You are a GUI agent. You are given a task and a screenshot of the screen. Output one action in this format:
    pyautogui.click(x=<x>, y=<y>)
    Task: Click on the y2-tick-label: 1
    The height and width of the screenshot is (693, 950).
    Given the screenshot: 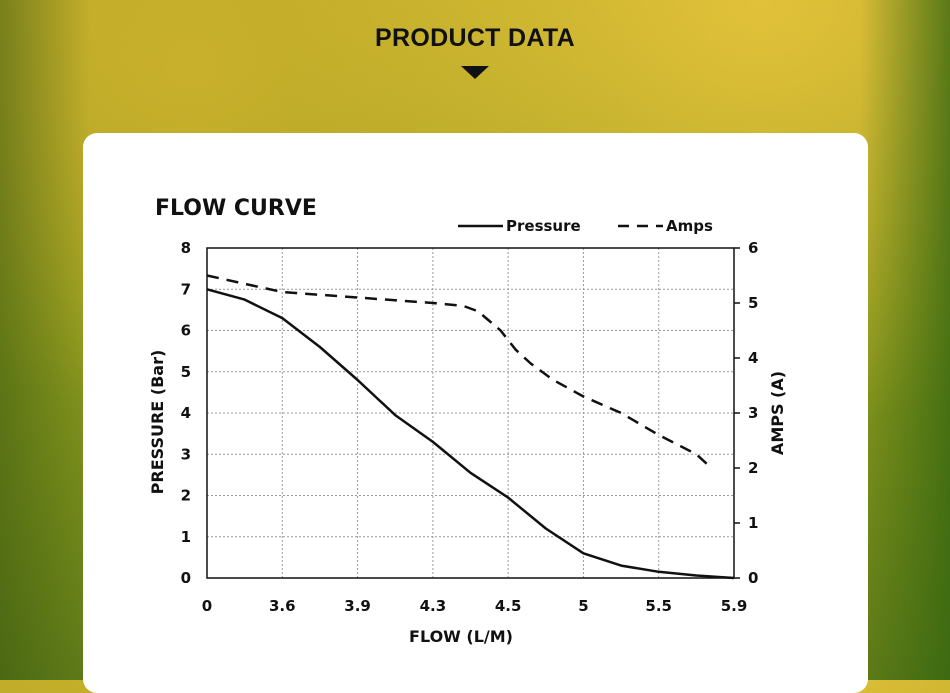 What is the action you would take?
    pyautogui.click(x=753, y=523)
    